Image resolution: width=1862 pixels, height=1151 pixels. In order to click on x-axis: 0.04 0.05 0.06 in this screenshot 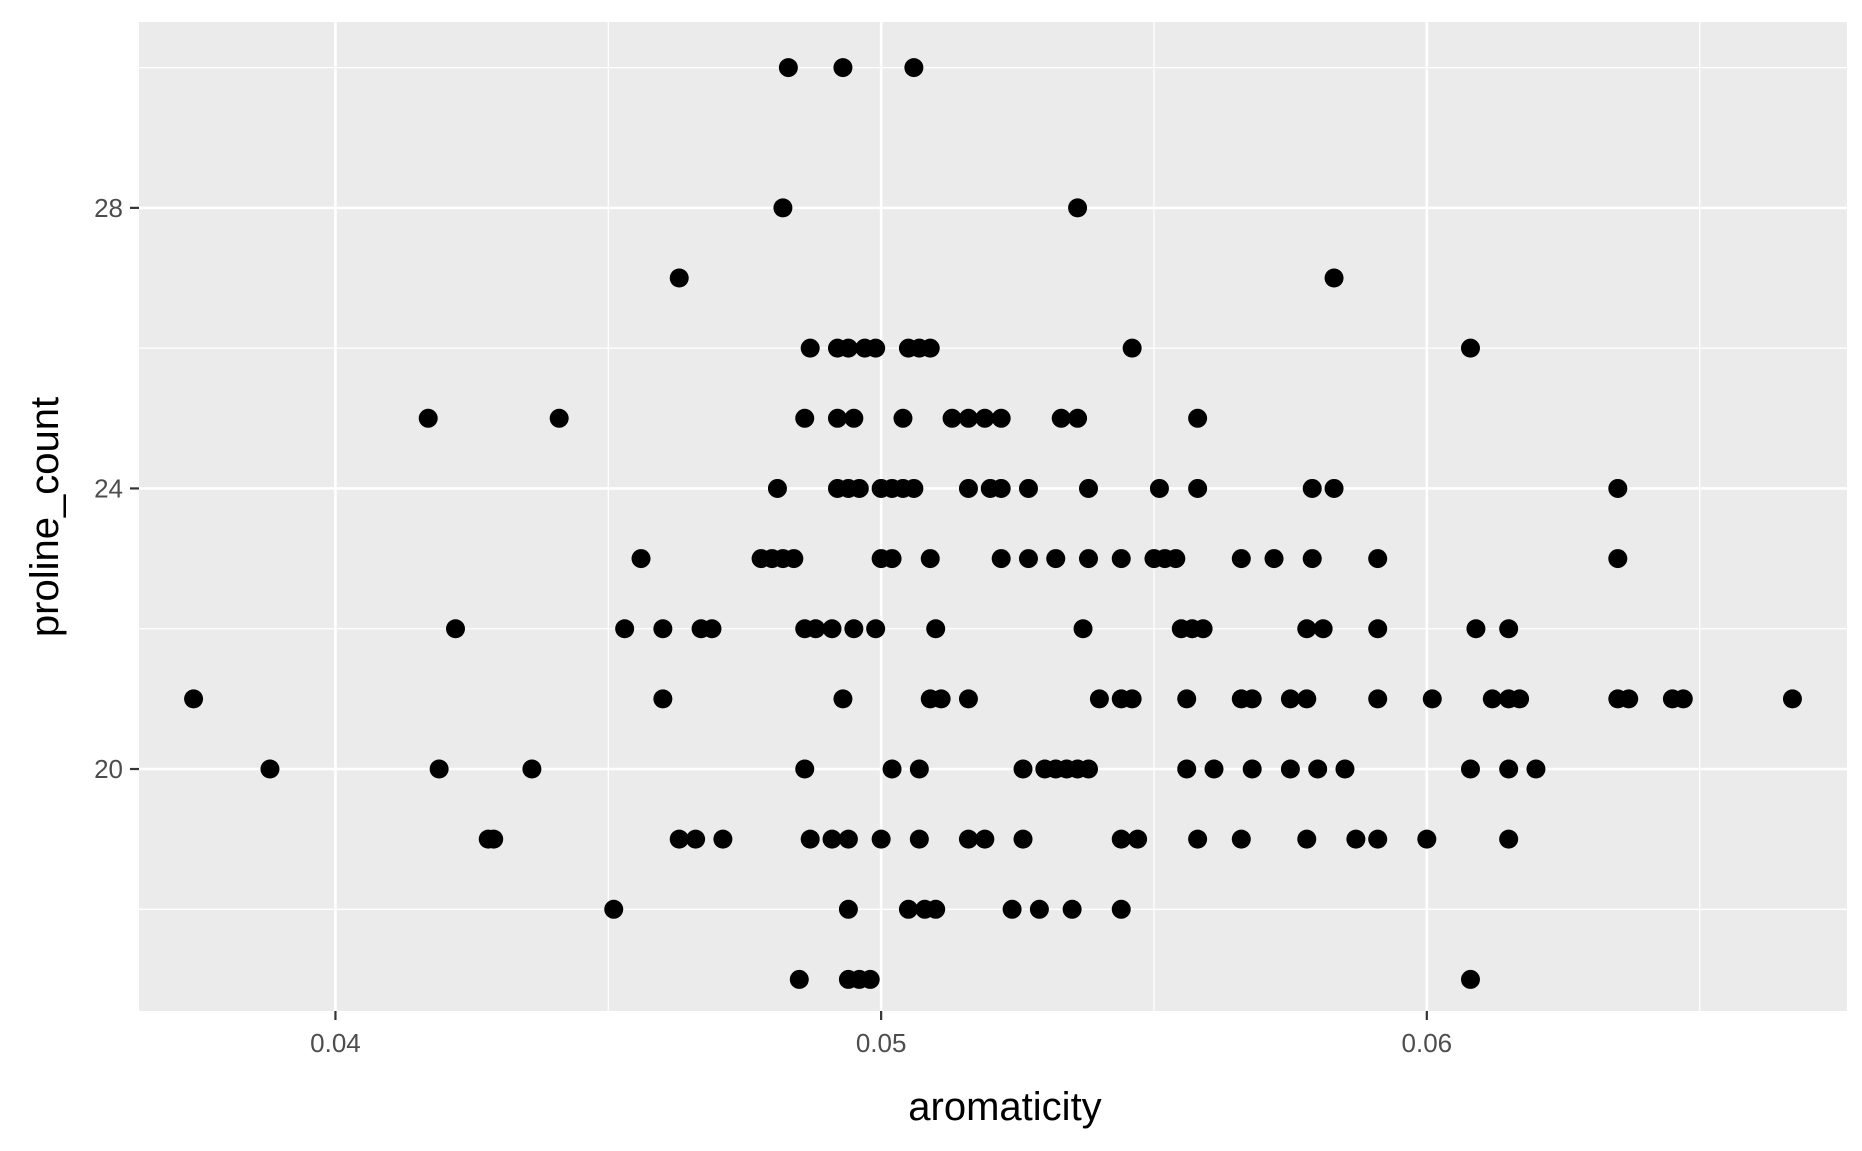, I will do `click(881, 1034)`.